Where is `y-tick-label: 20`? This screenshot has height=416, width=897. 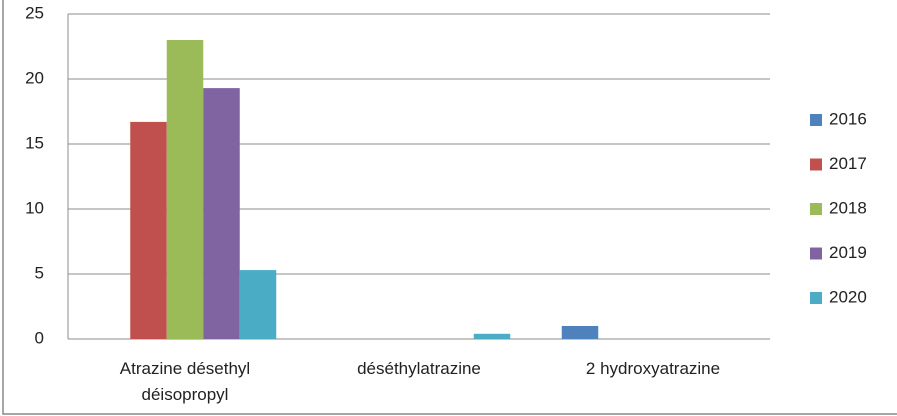 y-tick-label: 20 is located at coordinates (34, 77).